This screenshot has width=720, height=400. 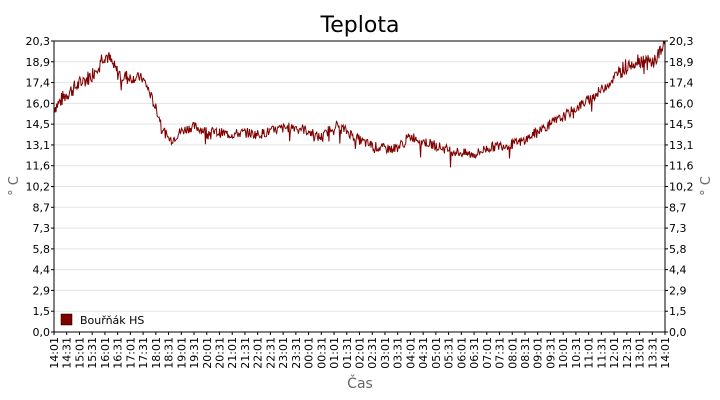 What do you see at coordinates (296, 353) in the screenshot?
I see `x-tick-label: 23:31` at bounding box center [296, 353].